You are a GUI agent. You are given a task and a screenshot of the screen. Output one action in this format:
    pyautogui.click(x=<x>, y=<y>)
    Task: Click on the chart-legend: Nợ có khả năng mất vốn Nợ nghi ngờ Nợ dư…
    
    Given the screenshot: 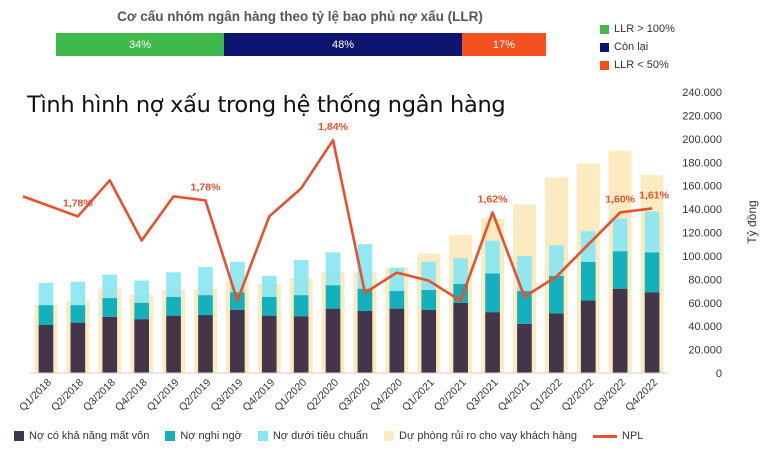 What is the action you would take?
    pyautogui.click(x=336, y=436)
    